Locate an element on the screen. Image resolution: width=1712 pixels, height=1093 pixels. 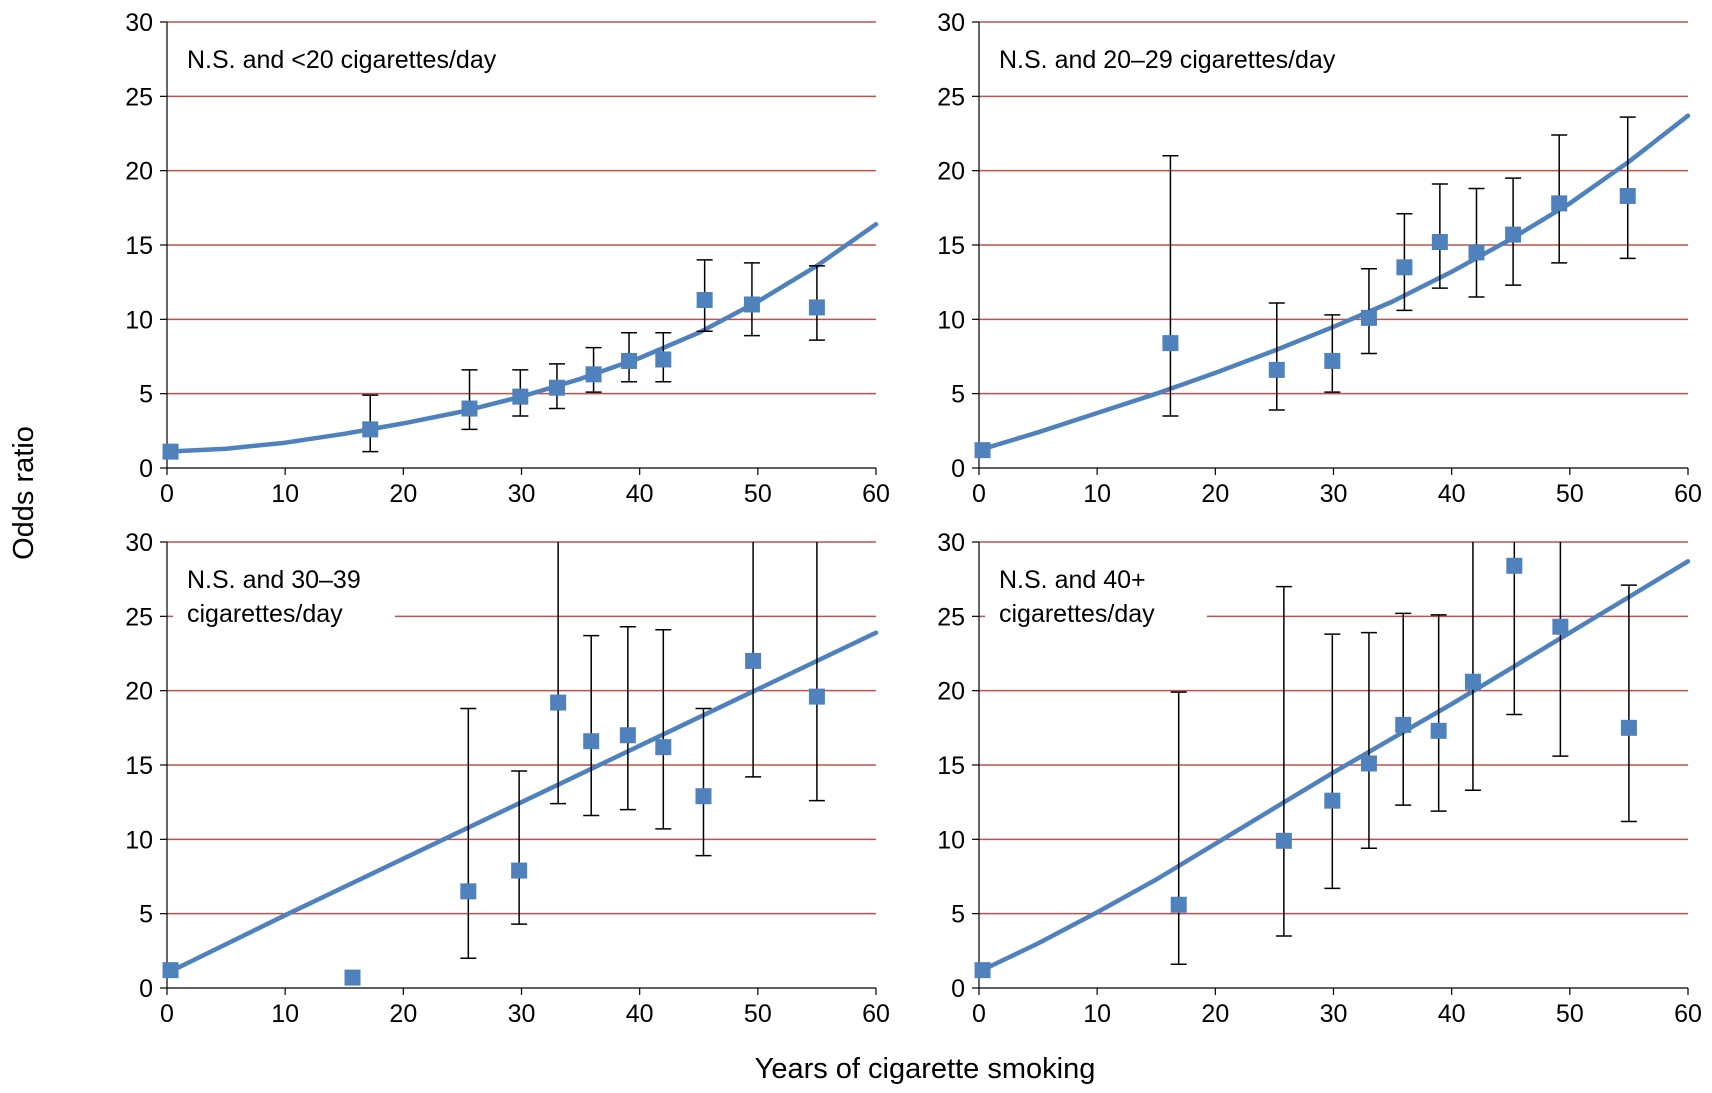
panel-label: N.S. and <20 cigarettes/day is located at coordinates (342, 60).